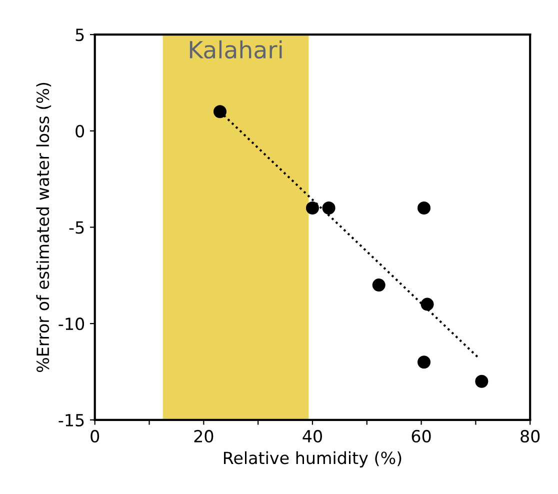 This screenshot has width=558, height=494. What do you see at coordinates (530, 436) in the screenshot?
I see `x-tick-label: 80` at bounding box center [530, 436].